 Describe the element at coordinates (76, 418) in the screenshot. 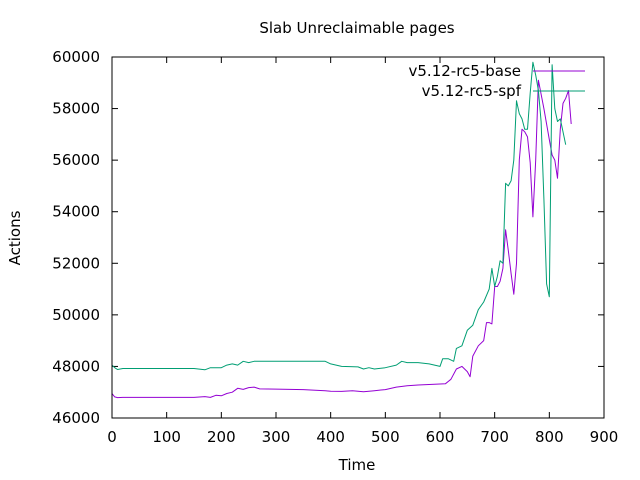

I see `y-tick-label: 46000` at that location.